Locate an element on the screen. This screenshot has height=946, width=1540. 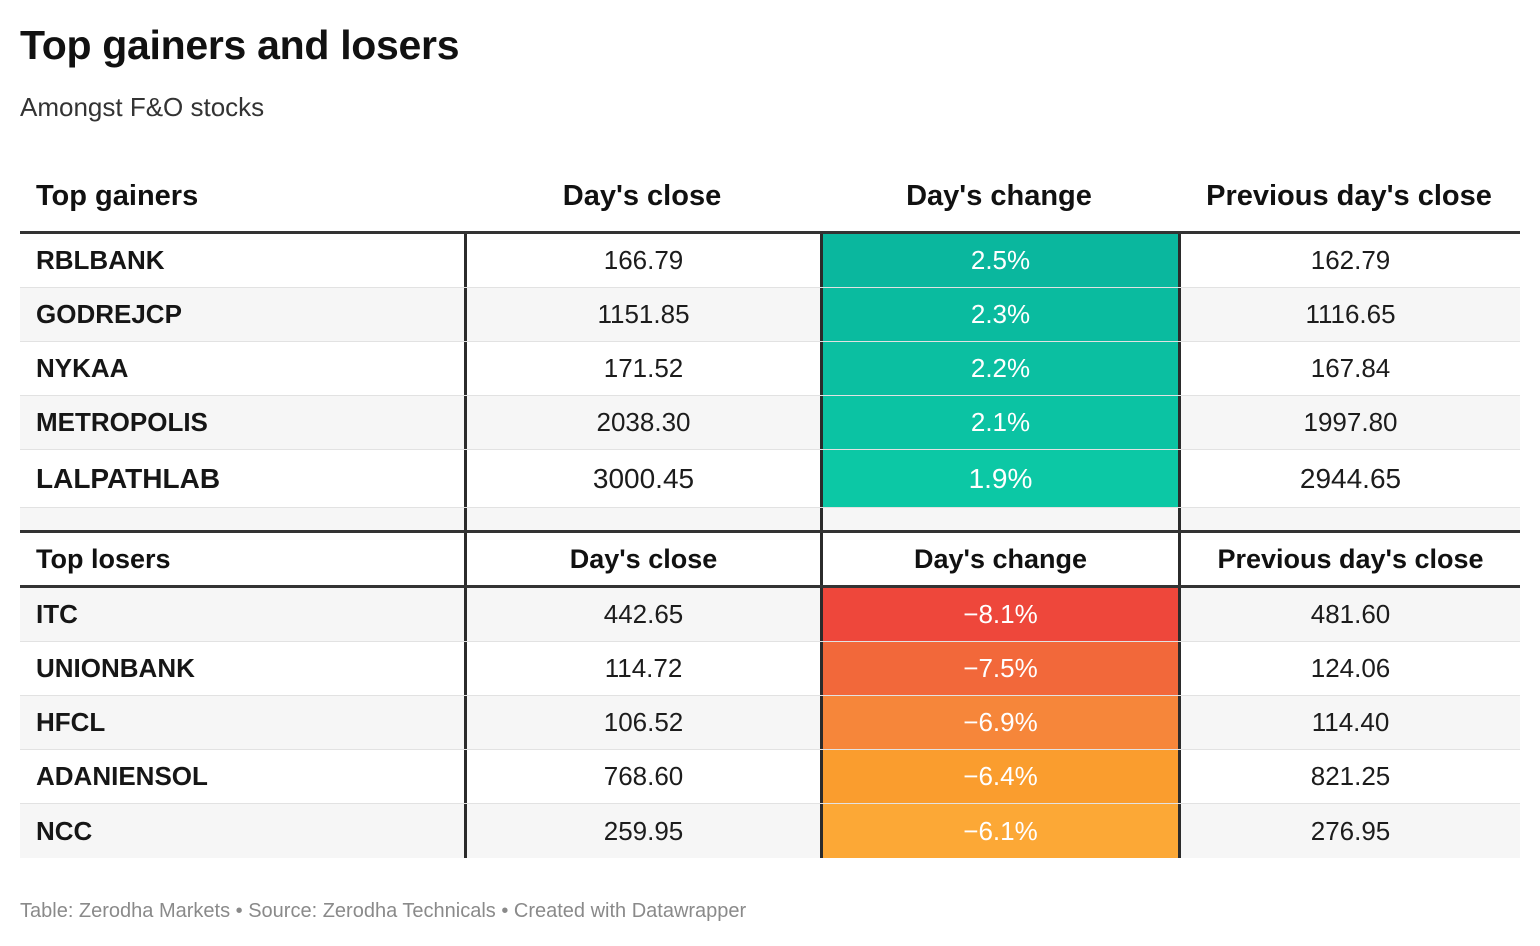
table-row: ADANIENSOL 768.60 −6.4% 821.25 is located at coordinates (770, 777).